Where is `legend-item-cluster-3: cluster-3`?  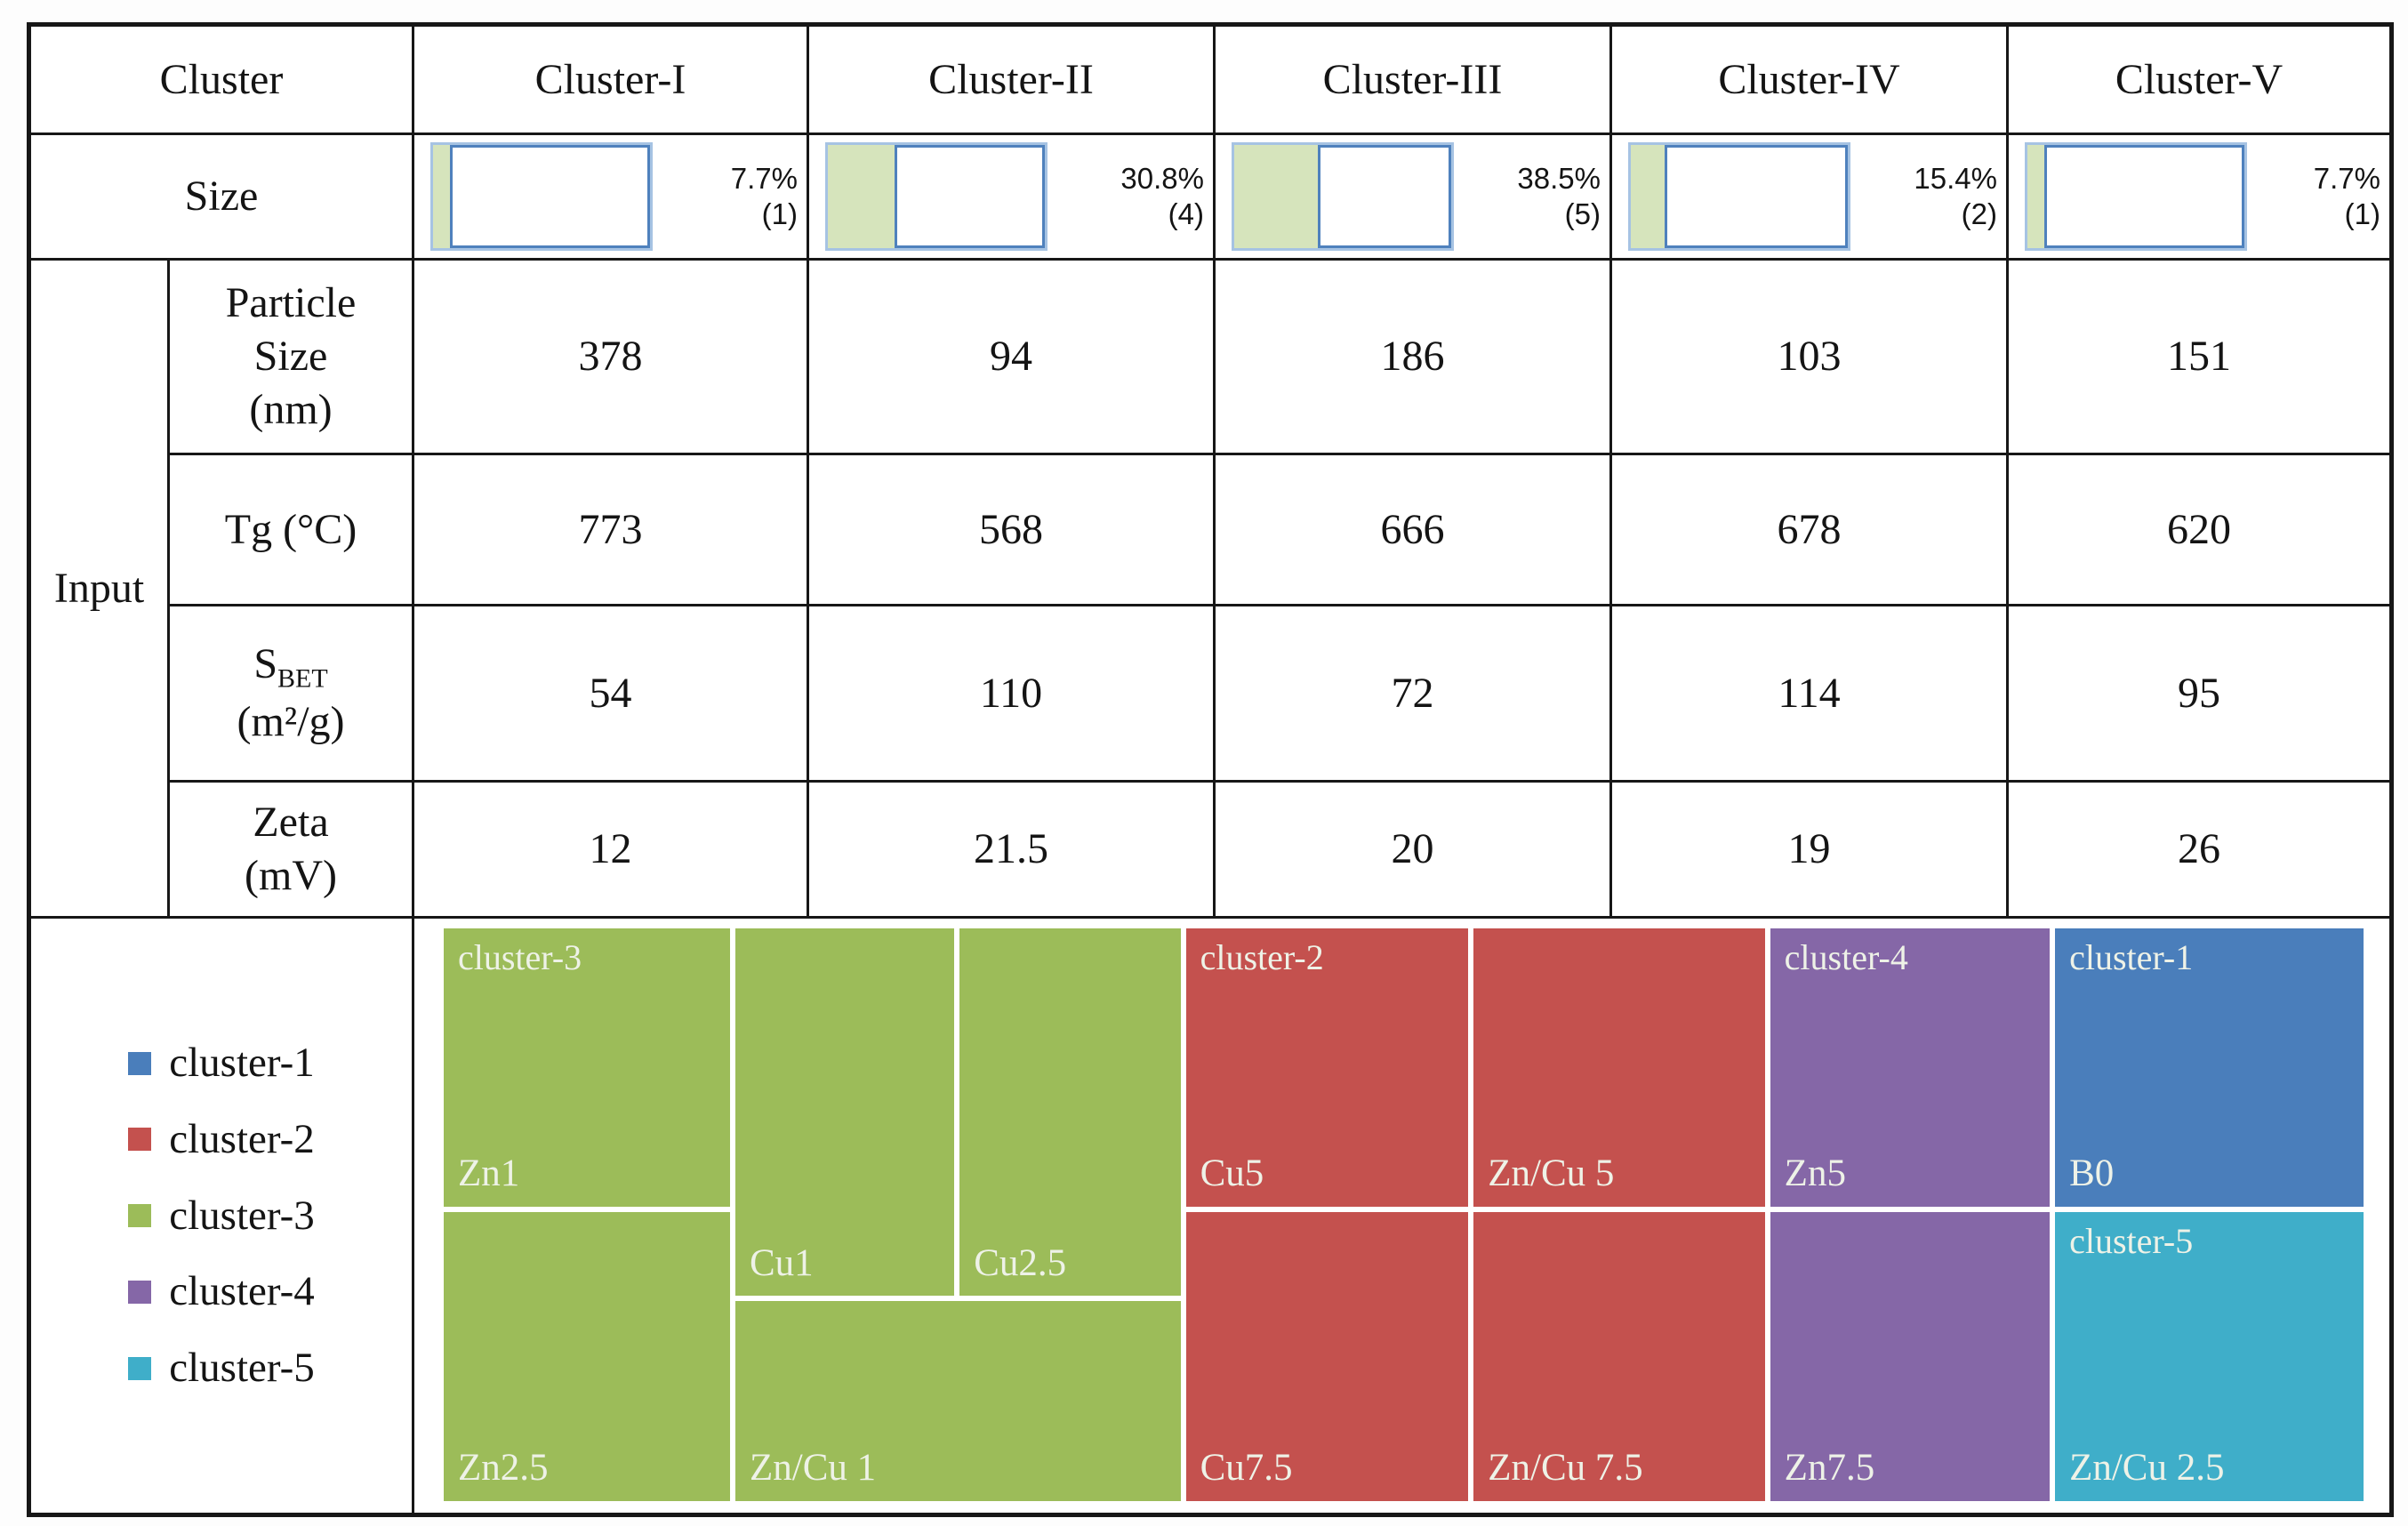
legend-item-cluster-3: cluster-3 is located at coordinates (222, 1216).